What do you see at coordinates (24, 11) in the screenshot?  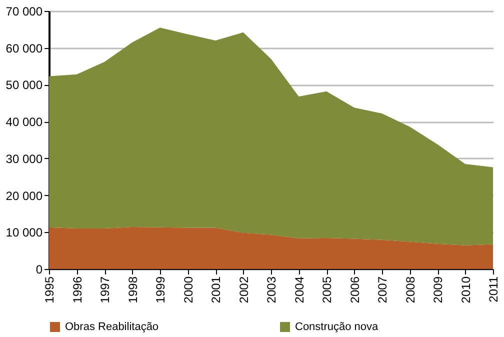 I see `y-tick-label: 70 000` at bounding box center [24, 11].